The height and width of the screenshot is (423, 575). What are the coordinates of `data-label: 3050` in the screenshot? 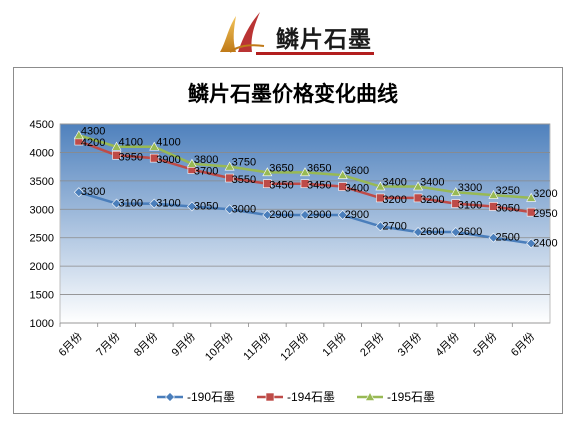 It's located at (507, 208).